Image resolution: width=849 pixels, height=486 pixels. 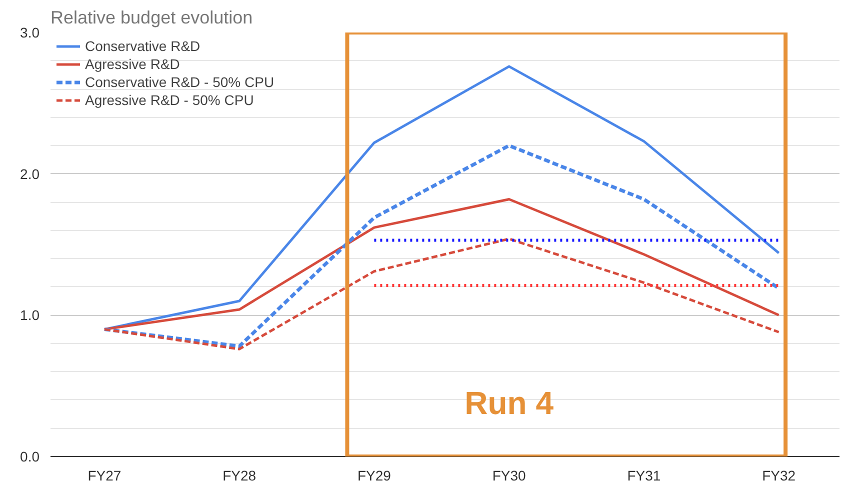 I want to click on annotation: Run 4, so click(x=509, y=403).